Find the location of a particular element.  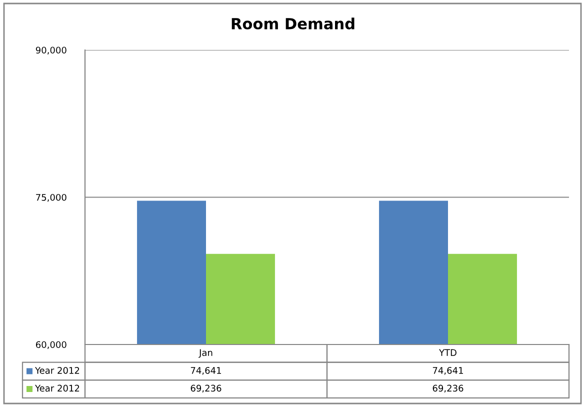

x-tick-label: YTD is located at coordinates (447, 352).